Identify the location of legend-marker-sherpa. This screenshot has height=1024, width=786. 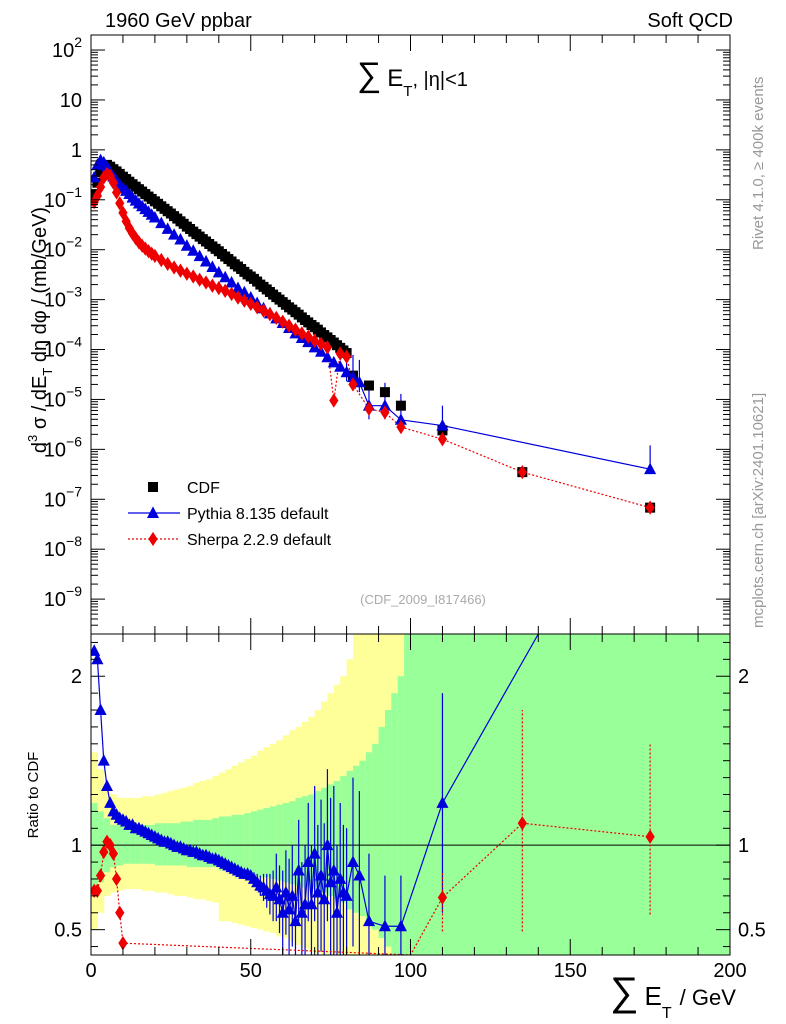
(153, 539).